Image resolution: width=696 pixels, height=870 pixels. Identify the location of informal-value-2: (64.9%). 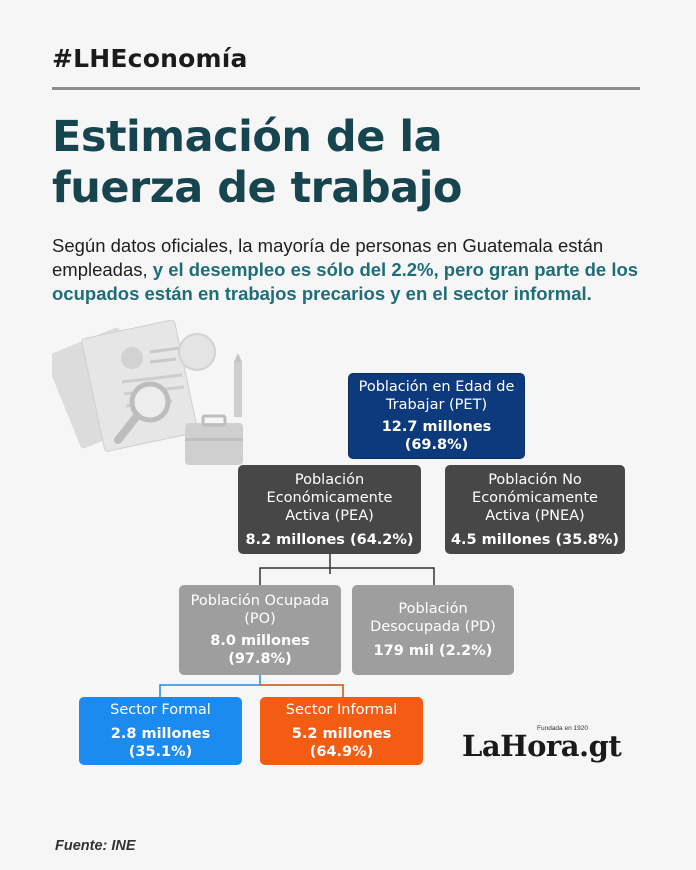
(341, 752).